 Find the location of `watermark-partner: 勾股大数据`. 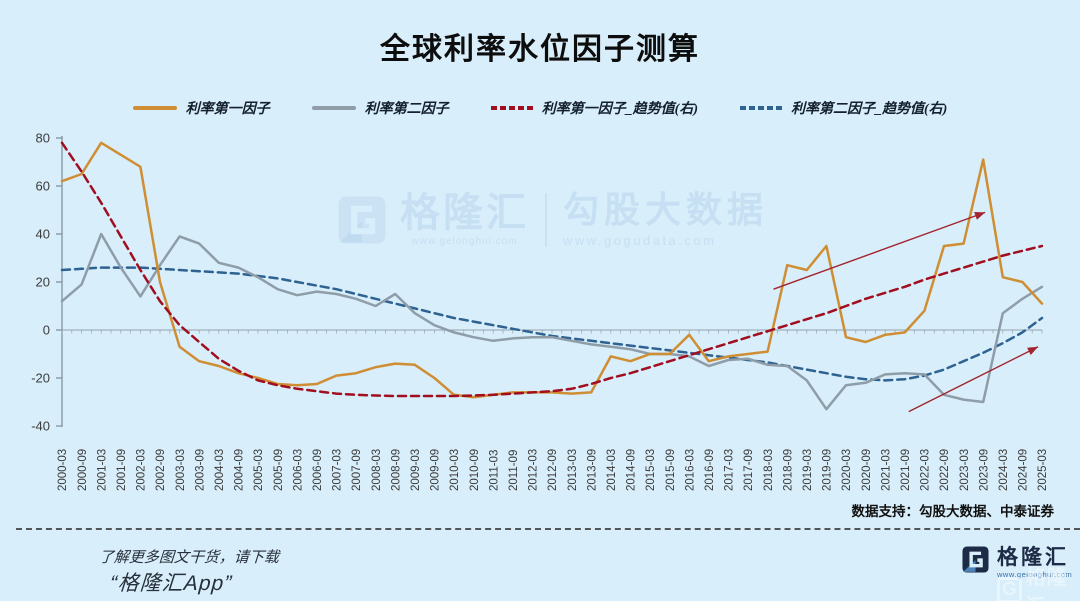

watermark-partner: 勾股大数据 is located at coordinates (666, 209).